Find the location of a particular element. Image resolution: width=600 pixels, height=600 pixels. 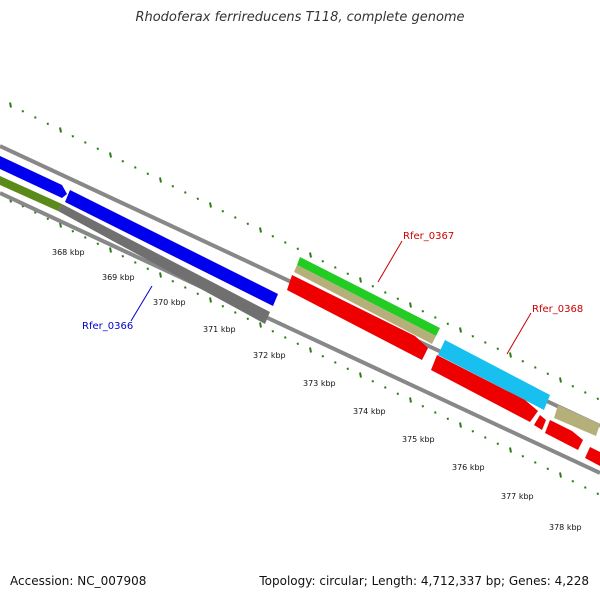

cds-red-a is located at coordinates (357, 317).